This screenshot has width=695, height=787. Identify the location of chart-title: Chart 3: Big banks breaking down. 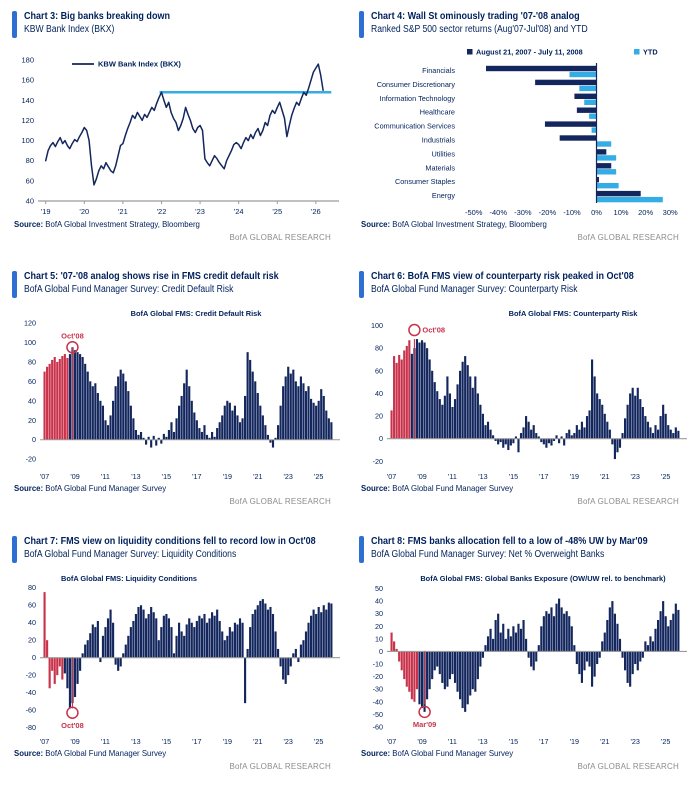
(97, 16).